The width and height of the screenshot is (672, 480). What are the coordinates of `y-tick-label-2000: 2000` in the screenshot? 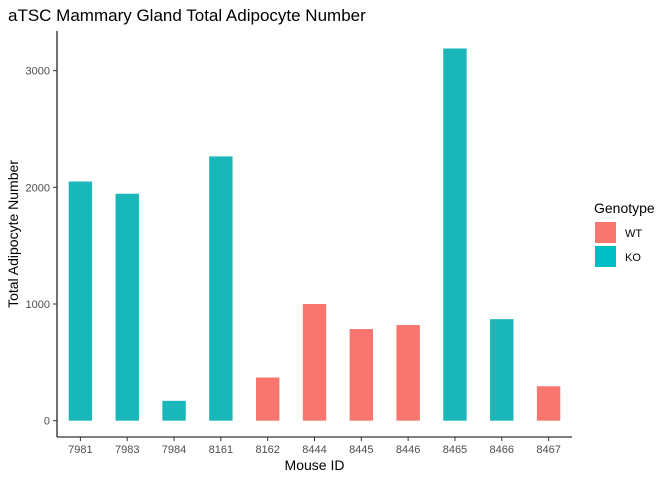 It's located at (38, 188).